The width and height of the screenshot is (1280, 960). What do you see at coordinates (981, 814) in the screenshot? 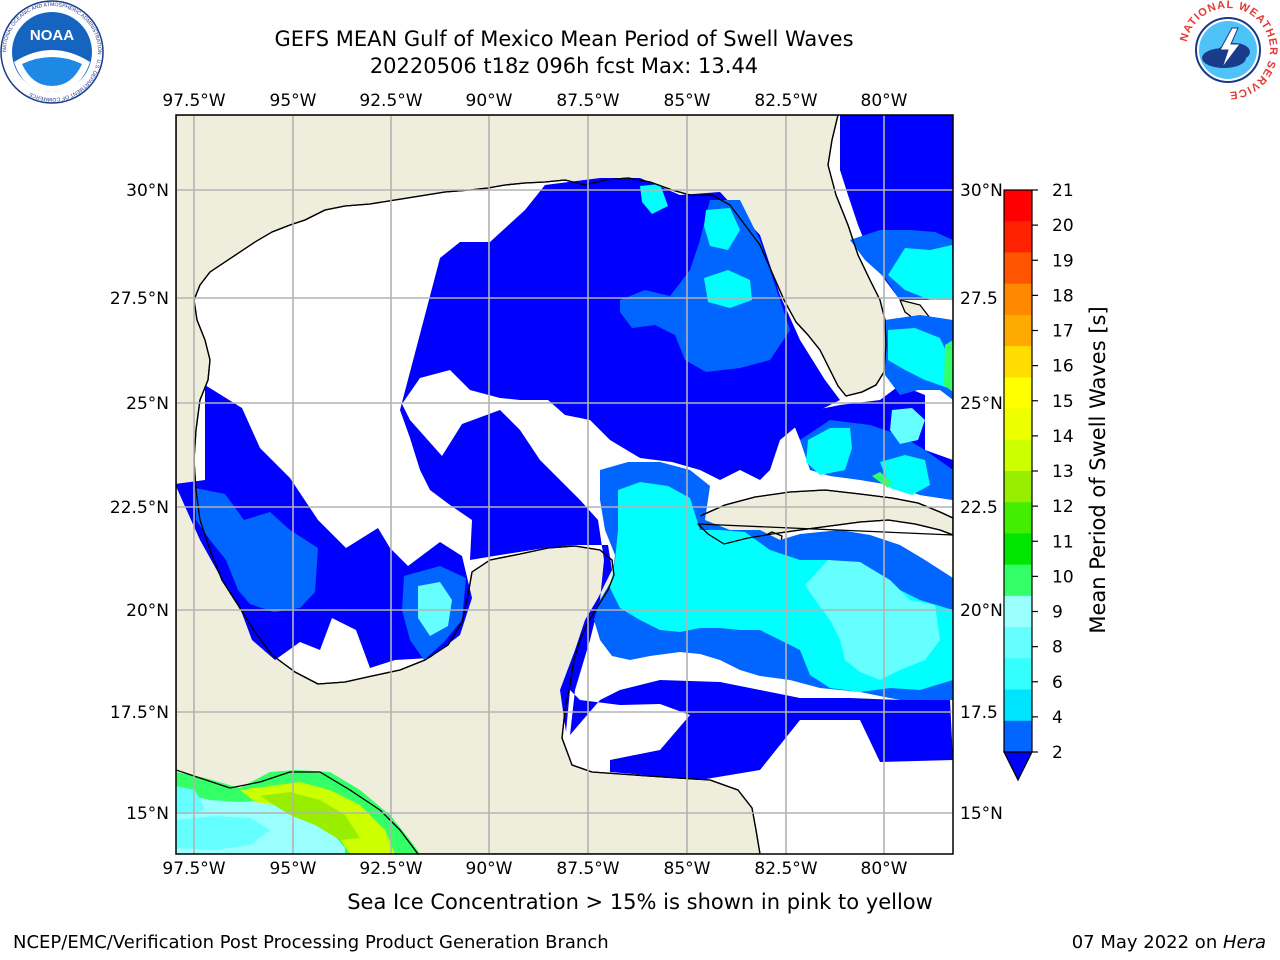
I see `lat-label-right: 15°N` at bounding box center [981, 814].